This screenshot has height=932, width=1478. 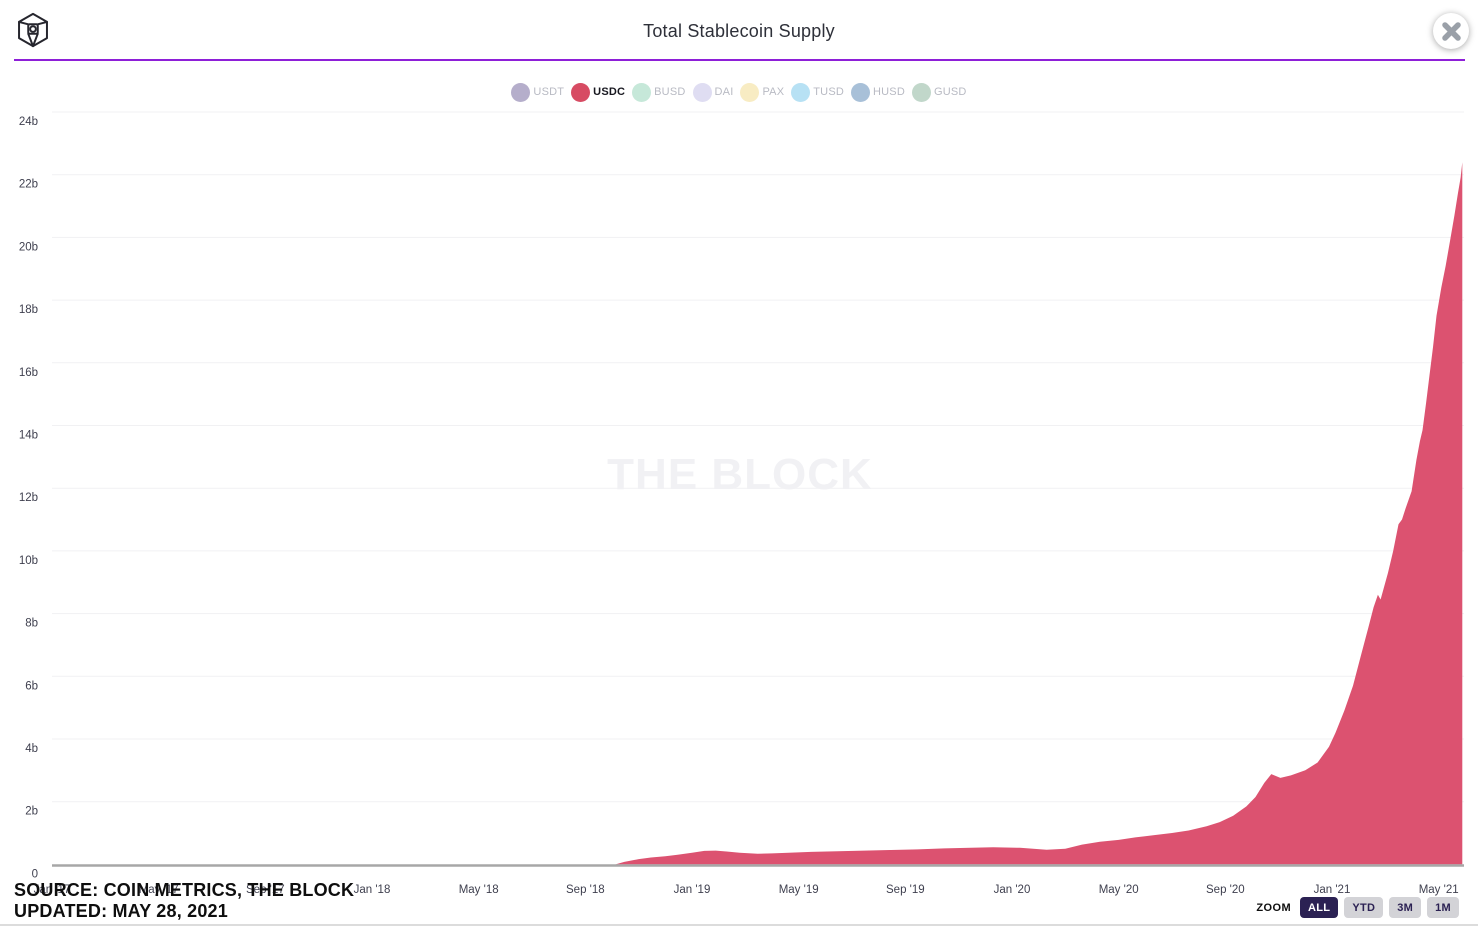 I want to click on y-axis-tick-label: 18b, so click(x=28, y=310).